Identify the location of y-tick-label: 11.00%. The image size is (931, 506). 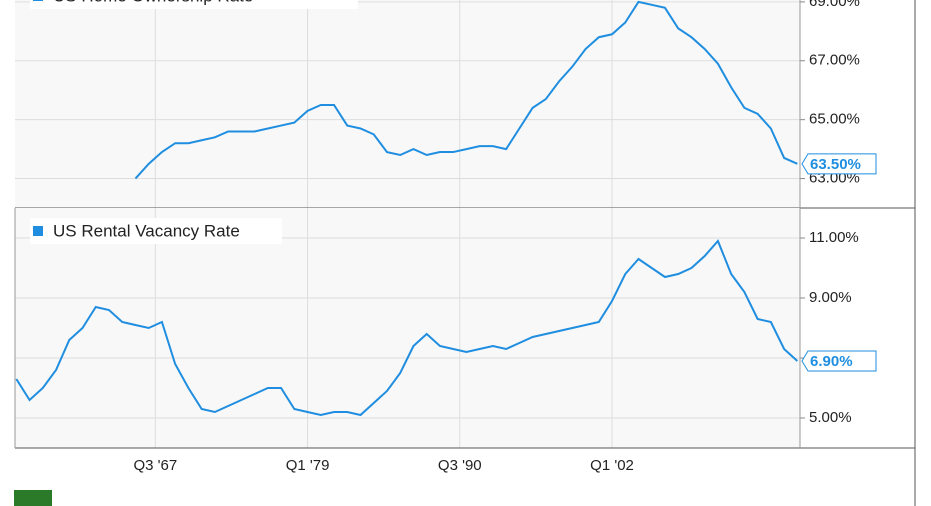
(834, 237).